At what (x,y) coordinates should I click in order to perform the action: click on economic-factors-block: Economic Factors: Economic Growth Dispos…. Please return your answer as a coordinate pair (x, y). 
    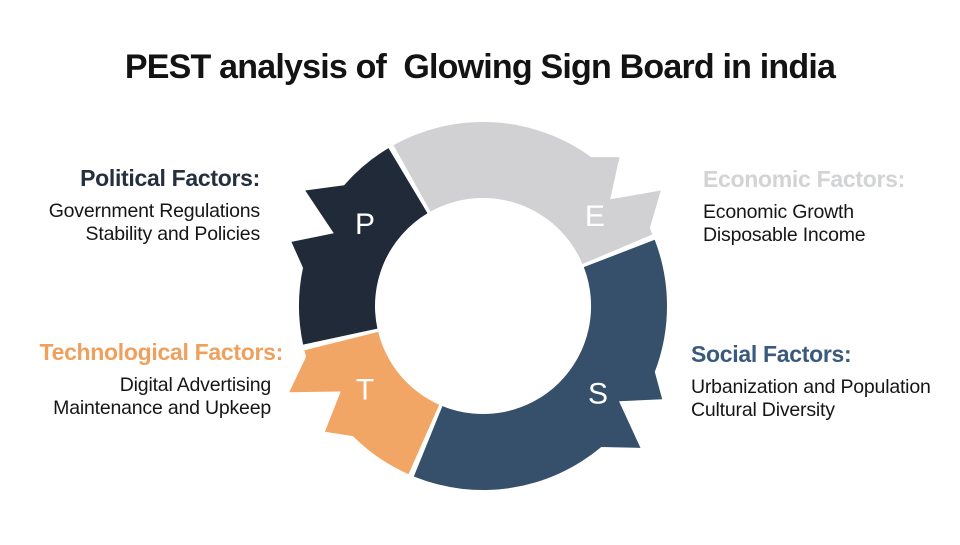
    Looking at the image, I should click on (804, 206).